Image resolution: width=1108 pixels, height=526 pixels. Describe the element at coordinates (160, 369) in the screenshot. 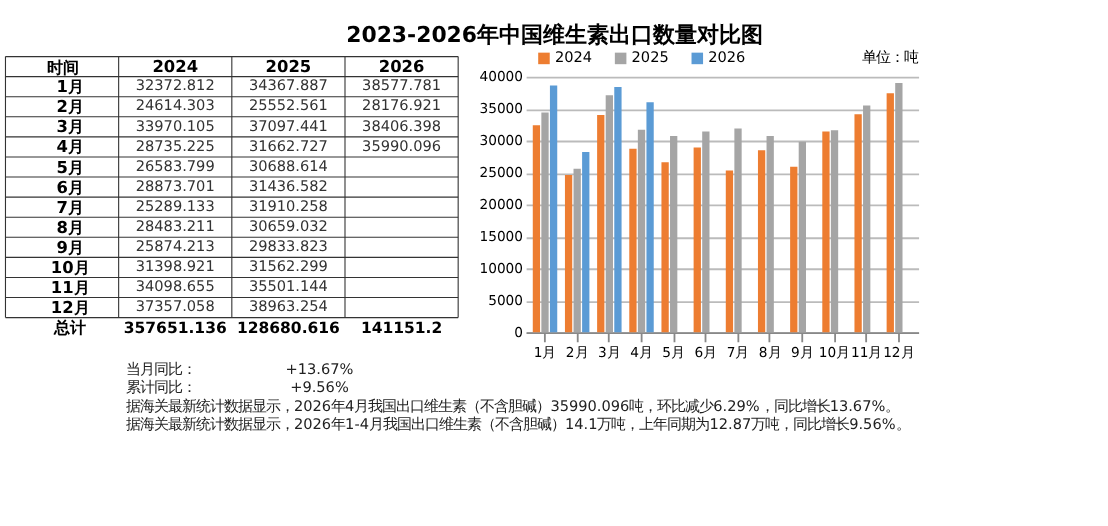

I see `text: 当月同比：` at that location.